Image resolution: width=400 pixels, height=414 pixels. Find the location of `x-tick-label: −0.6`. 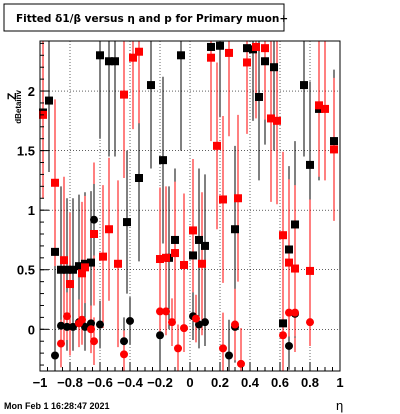

x-tick-label: −0.6 is located at coordinates (100, 382).